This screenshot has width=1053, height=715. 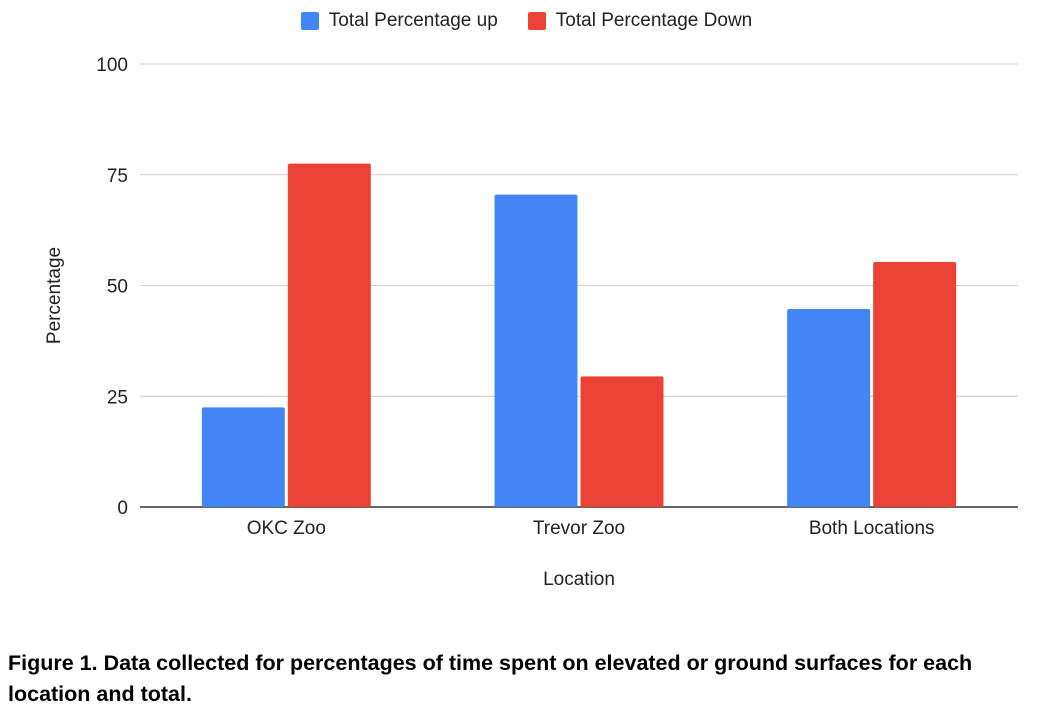 I want to click on legend-swatch-up, so click(x=309, y=21).